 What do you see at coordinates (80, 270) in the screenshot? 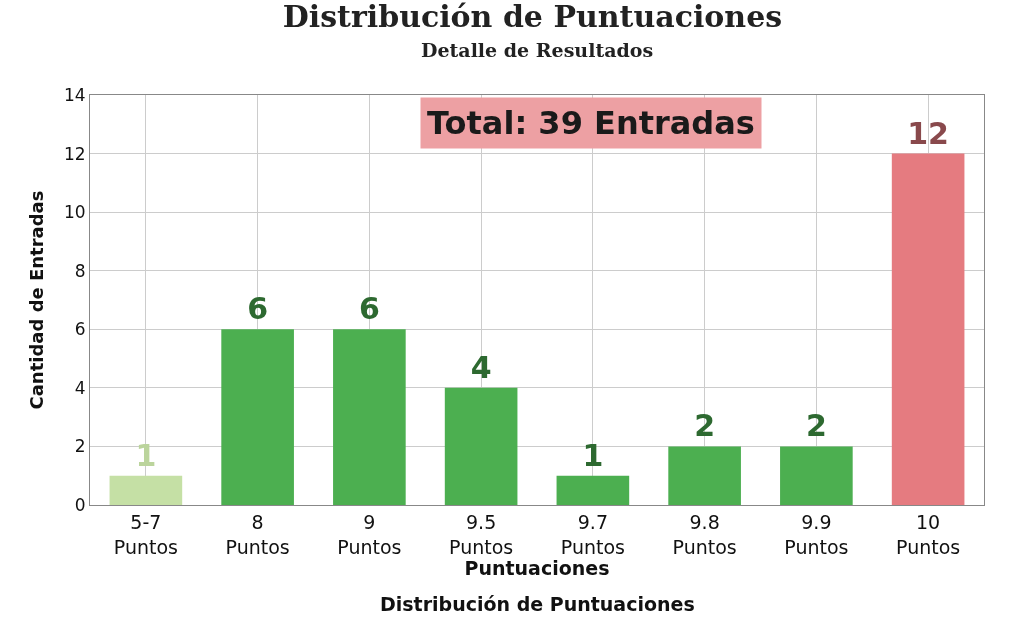
I see `y-tick-label: 8` at bounding box center [80, 270].